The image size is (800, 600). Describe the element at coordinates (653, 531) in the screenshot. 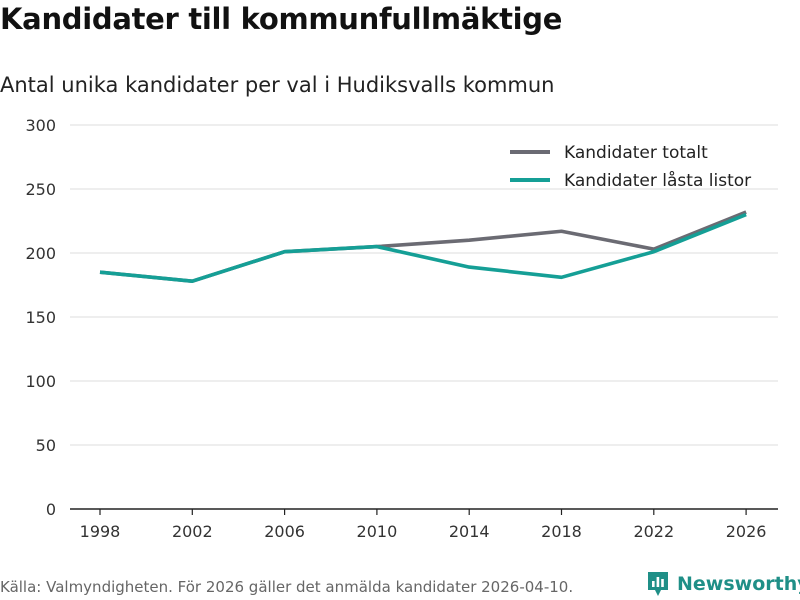

I see `x-tick-label: 2022` at that location.